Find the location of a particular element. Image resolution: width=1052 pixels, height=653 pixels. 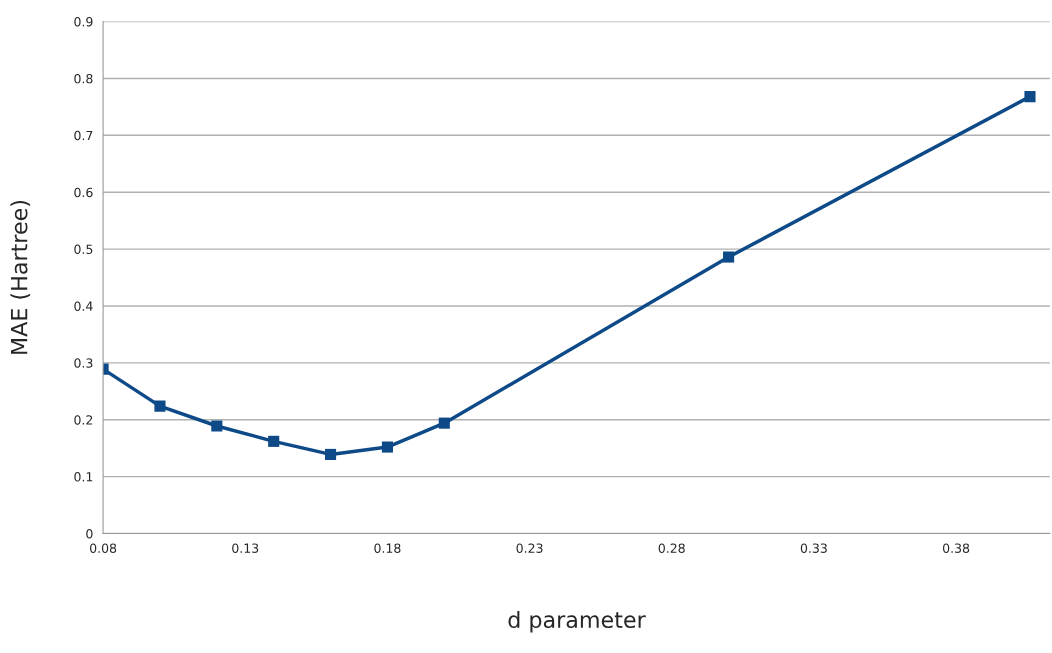

x-tick-label: 0.23 is located at coordinates (529, 548).